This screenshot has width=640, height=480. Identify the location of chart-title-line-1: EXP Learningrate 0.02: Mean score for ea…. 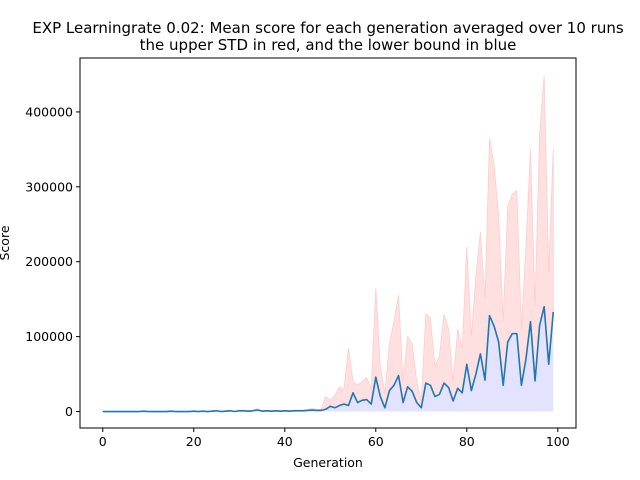
(327, 28).